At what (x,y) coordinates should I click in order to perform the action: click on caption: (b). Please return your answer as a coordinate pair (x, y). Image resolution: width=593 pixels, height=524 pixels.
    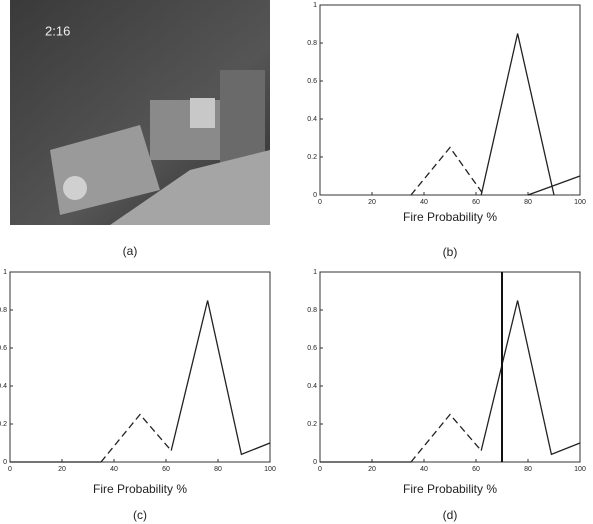
    Looking at the image, I should click on (450, 252).